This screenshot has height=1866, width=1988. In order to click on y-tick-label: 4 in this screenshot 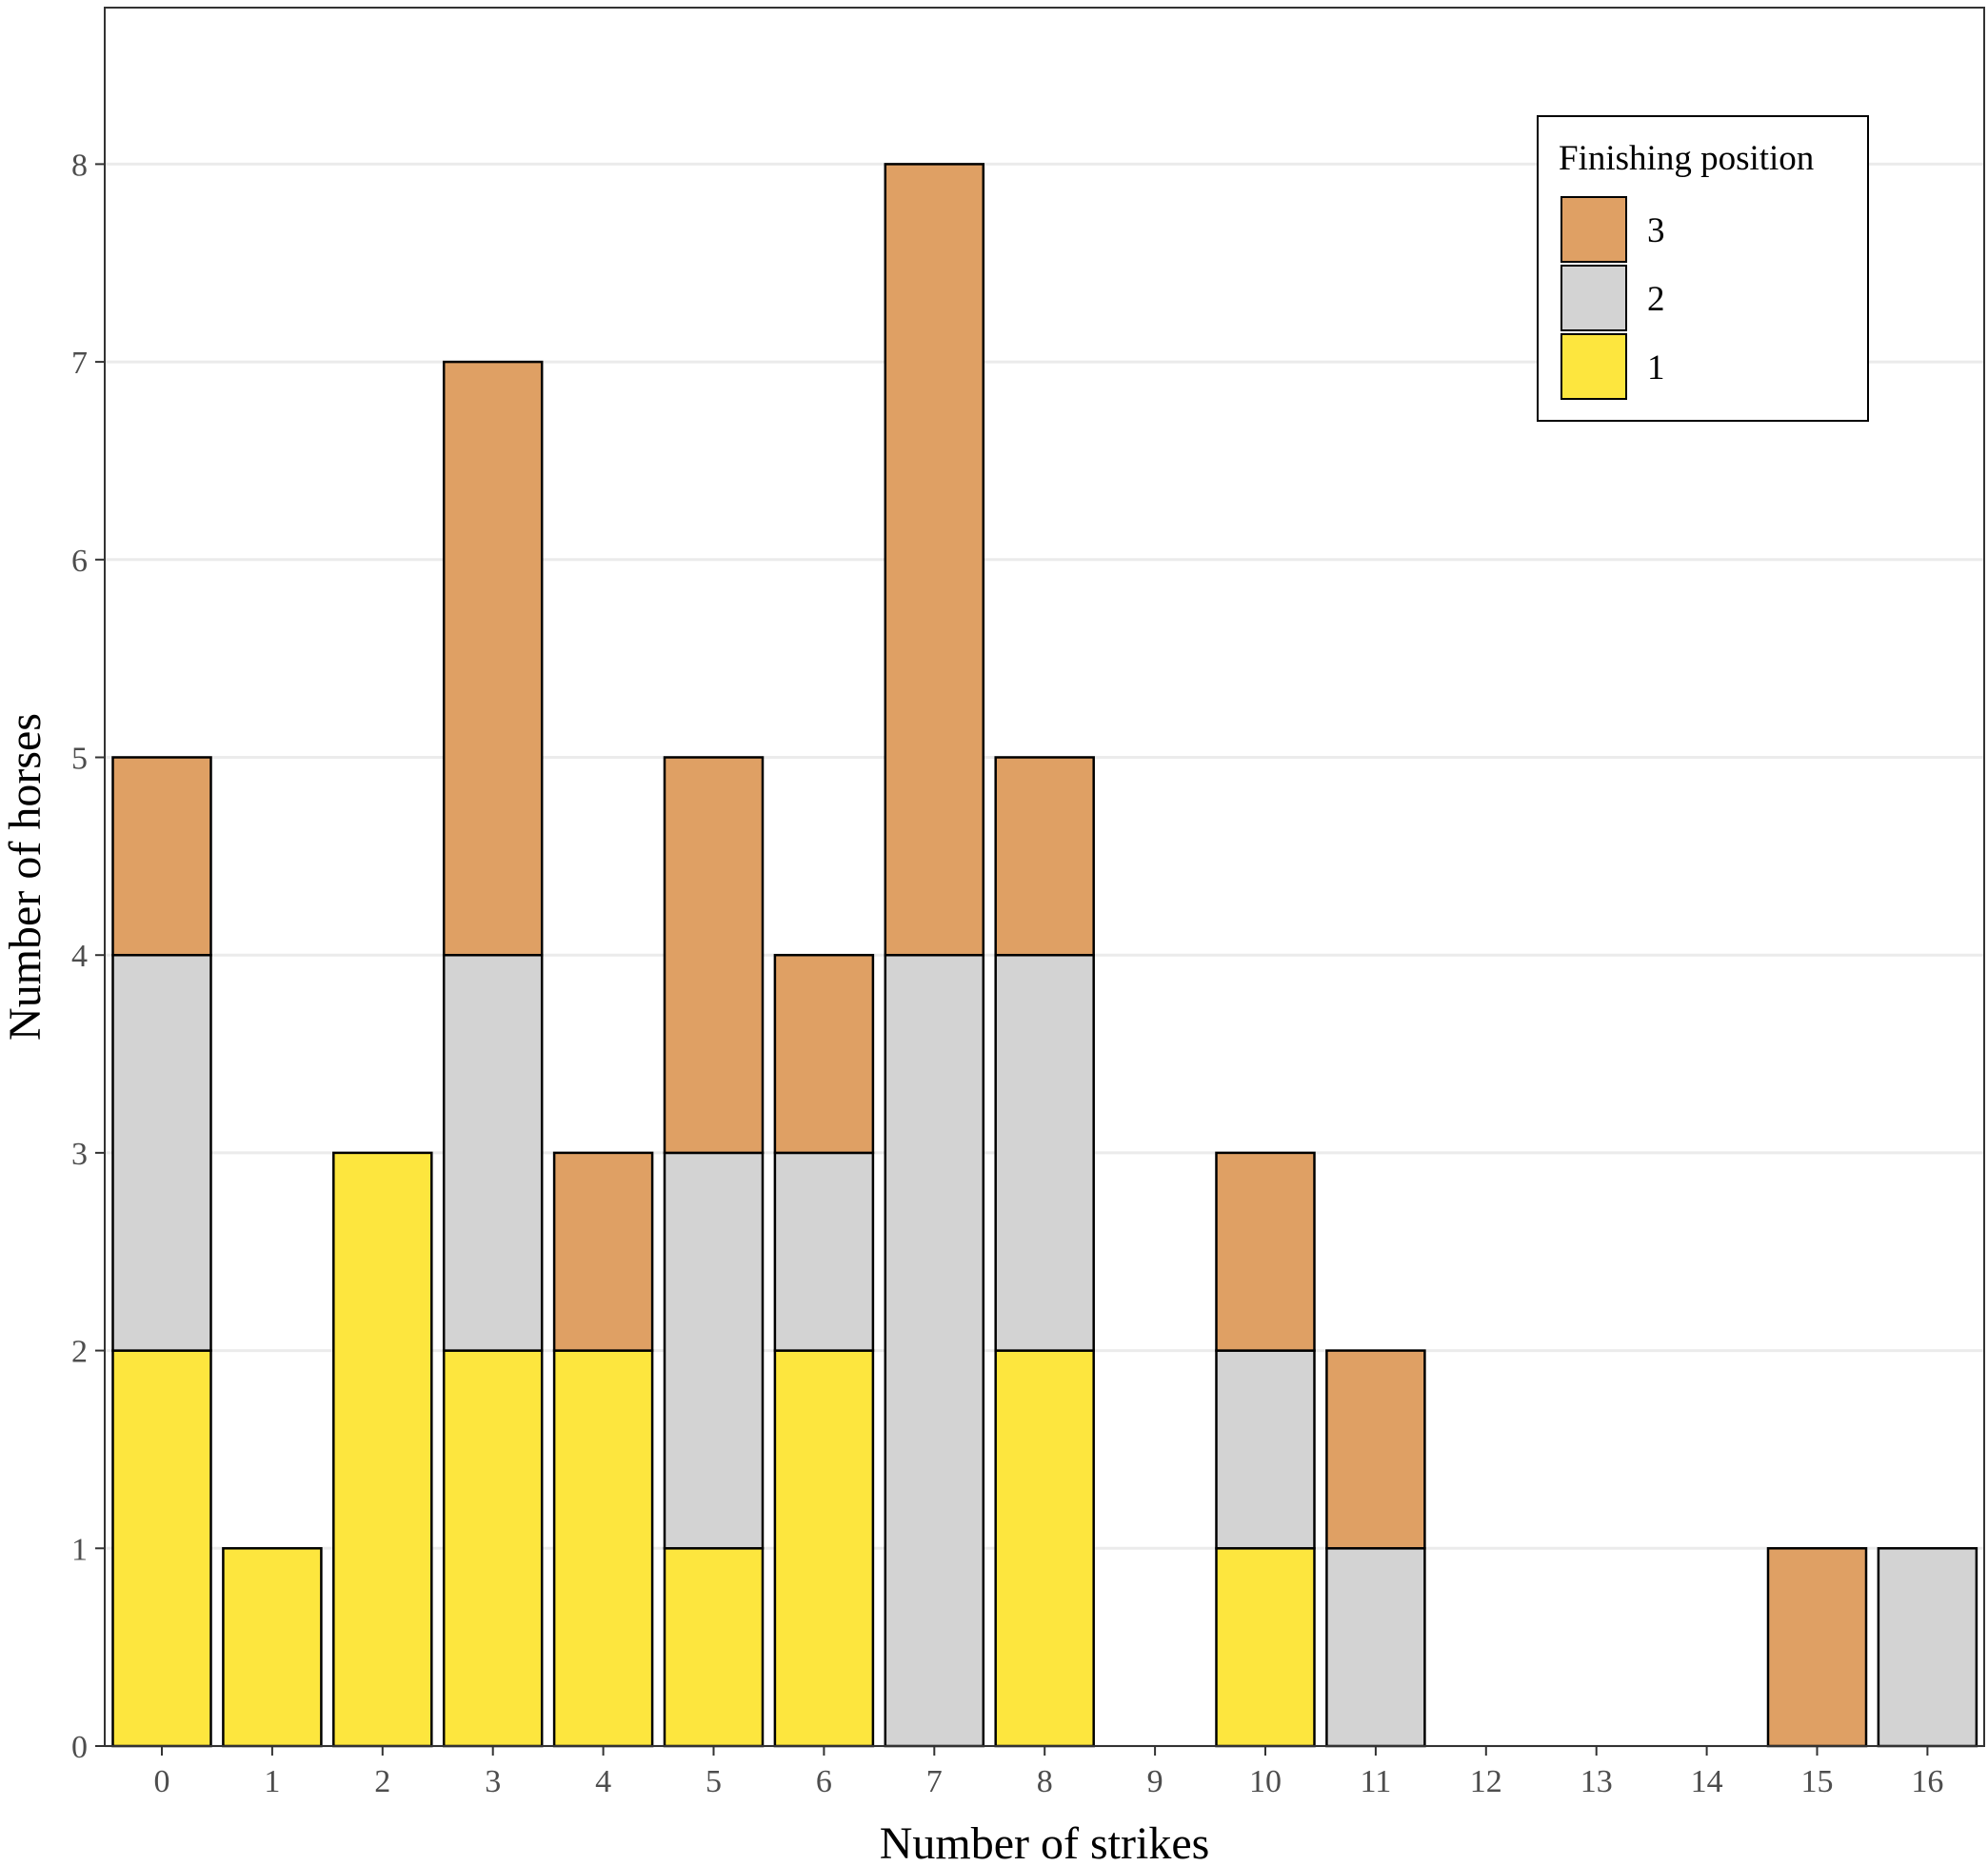, I will do `click(79, 956)`.